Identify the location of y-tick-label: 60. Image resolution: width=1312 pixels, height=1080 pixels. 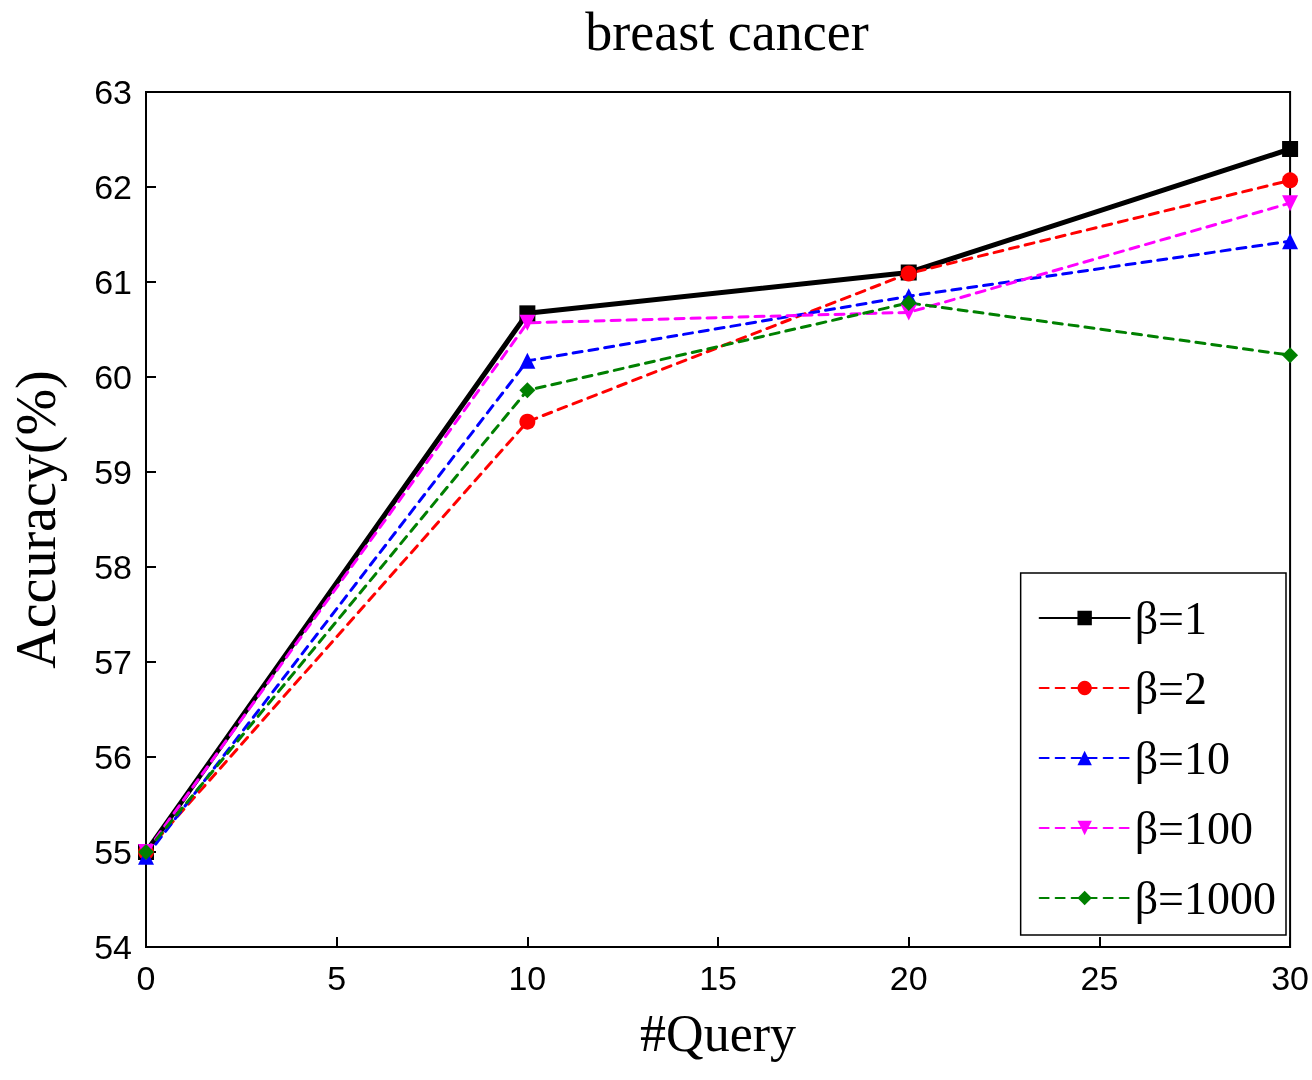
(113, 377).